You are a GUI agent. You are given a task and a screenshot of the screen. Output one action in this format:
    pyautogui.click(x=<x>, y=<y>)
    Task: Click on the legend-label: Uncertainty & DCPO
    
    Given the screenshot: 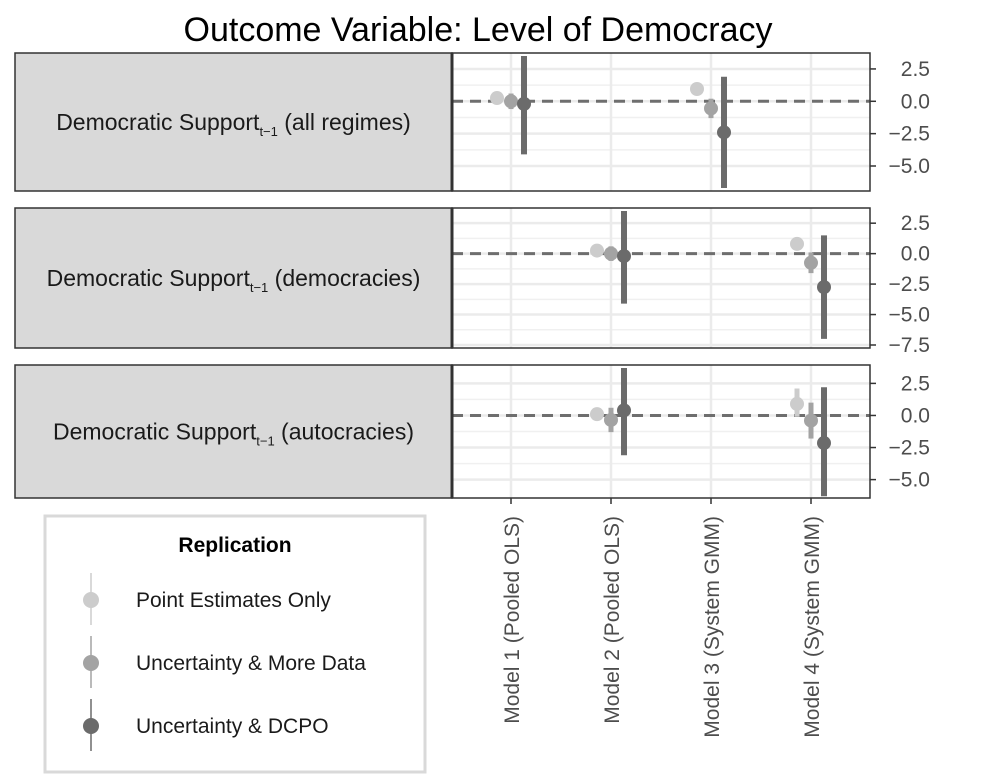 What is the action you would take?
    pyautogui.click(x=232, y=726)
    